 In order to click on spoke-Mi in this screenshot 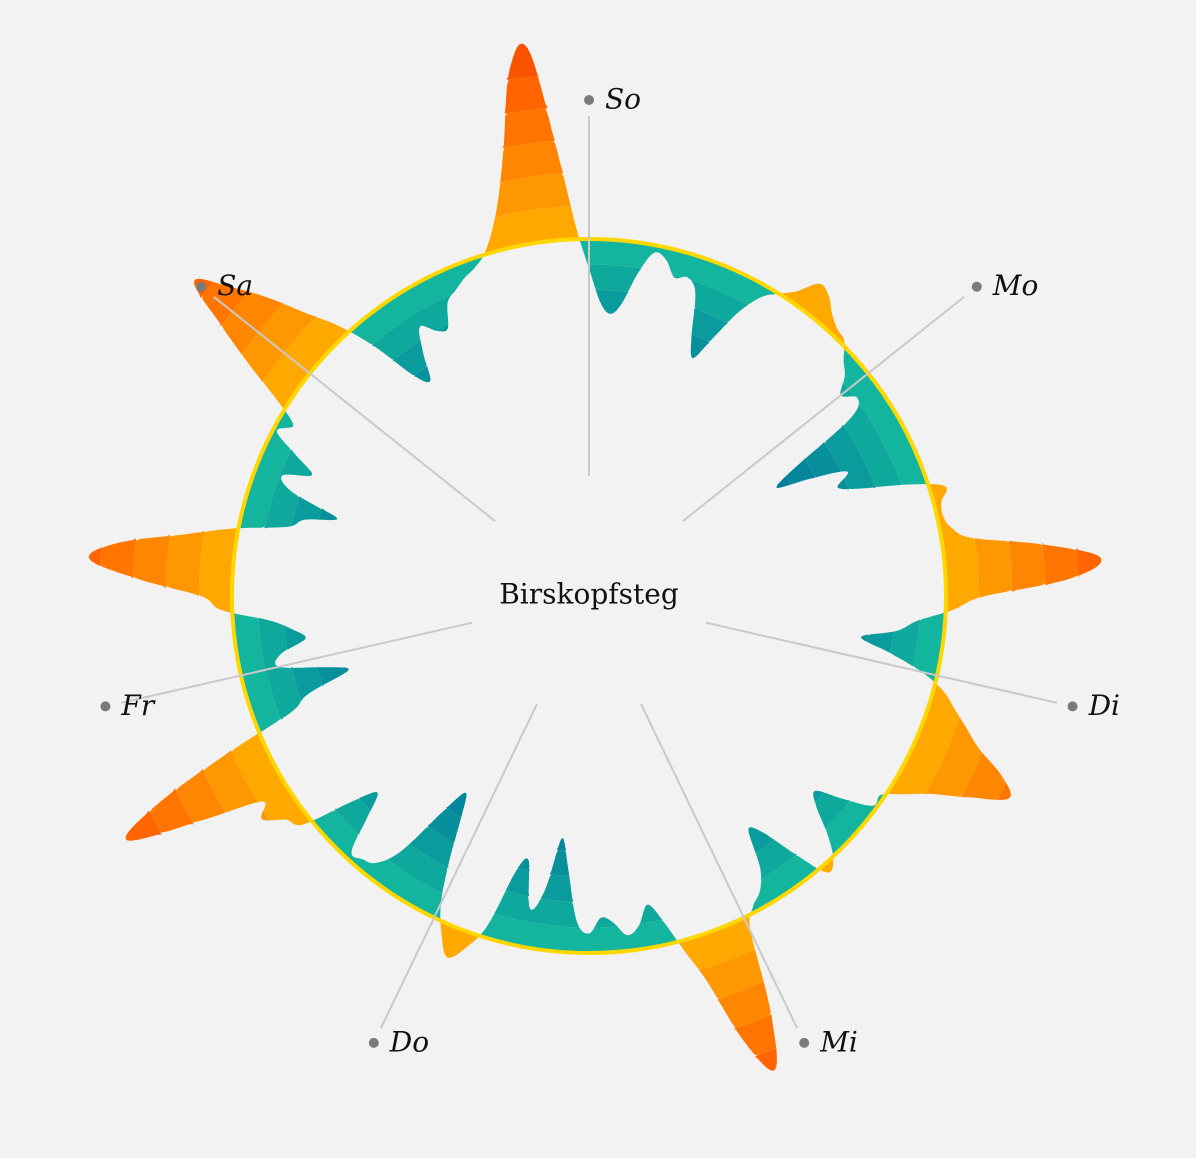, I will do `click(719, 866)`.